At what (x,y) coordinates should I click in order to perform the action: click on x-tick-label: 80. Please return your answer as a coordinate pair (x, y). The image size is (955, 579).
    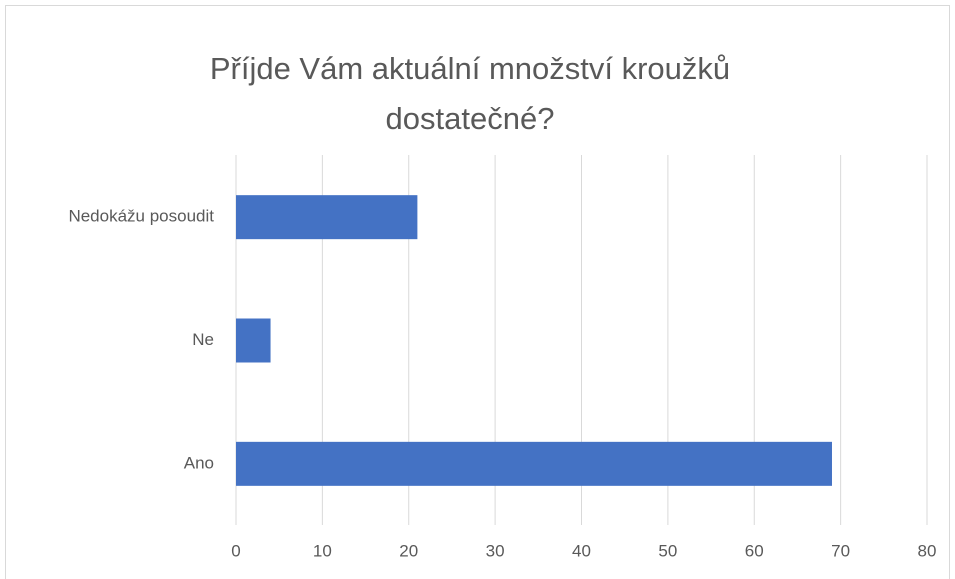
    Looking at the image, I should click on (927, 550).